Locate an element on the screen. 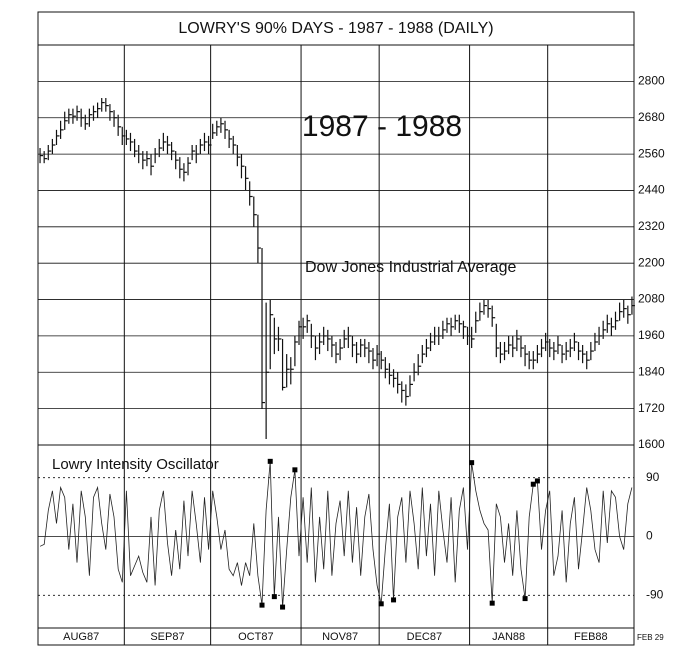 This screenshot has height=656, width=690. annotation: Dow Jones Industrial Average is located at coordinates (410, 267).